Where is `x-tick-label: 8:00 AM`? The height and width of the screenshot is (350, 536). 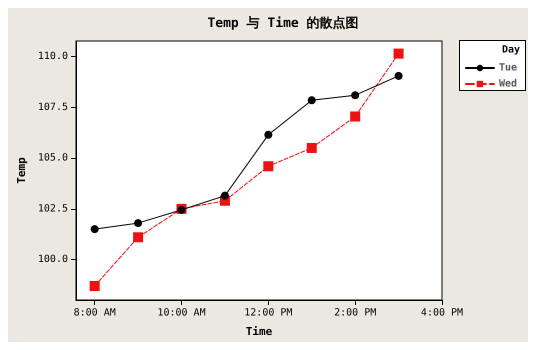
x-tick-label: 8:00 AM is located at coordinates (95, 313).